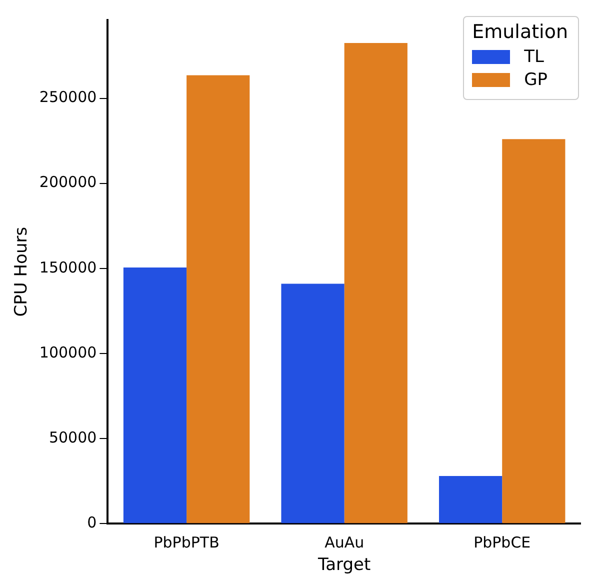 Image resolution: width=589 pixels, height=584 pixels. What do you see at coordinates (68, 267) in the screenshot?
I see `y-tick-label: 150000` at bounding box center [68, 267].